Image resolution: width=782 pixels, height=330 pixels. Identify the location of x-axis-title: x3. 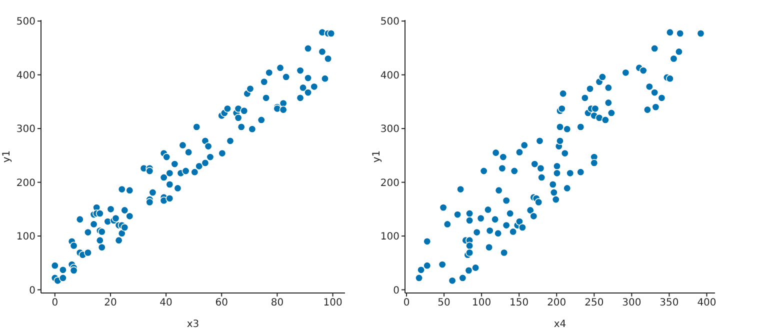
(193, 324).